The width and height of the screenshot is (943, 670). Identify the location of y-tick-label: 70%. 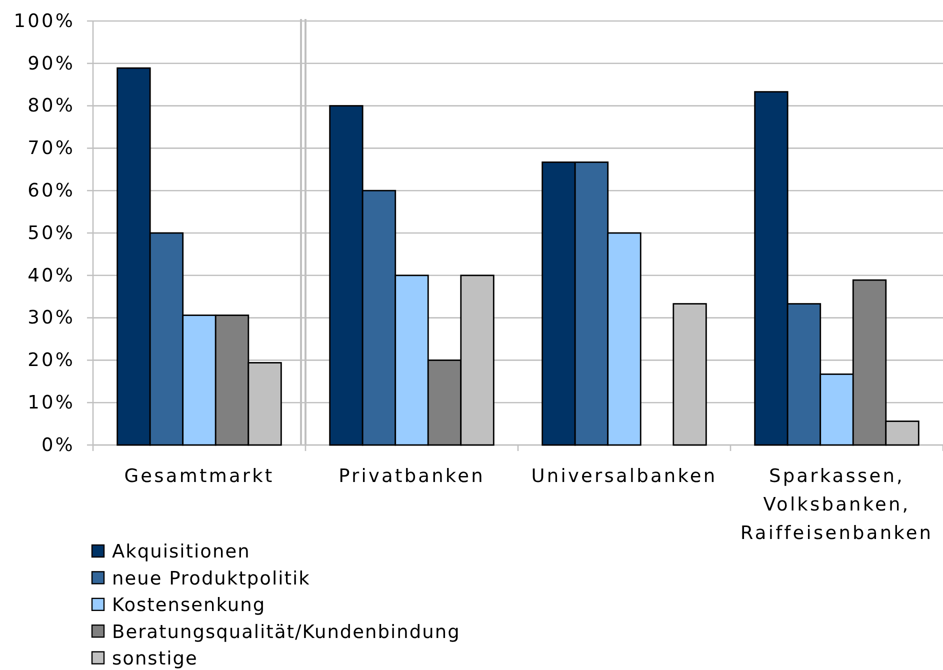
(51, 149).